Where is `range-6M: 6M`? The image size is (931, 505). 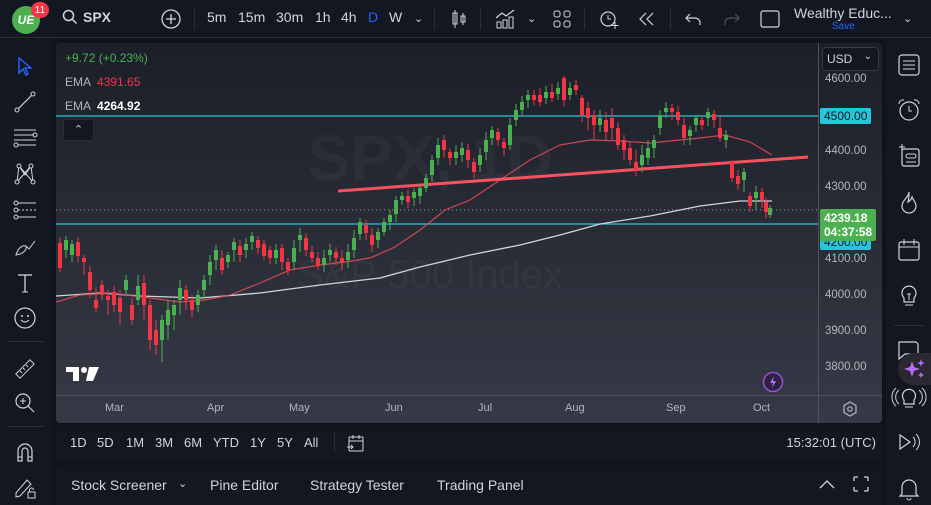 range-6M: 6M is located at coordinates (193, 442).